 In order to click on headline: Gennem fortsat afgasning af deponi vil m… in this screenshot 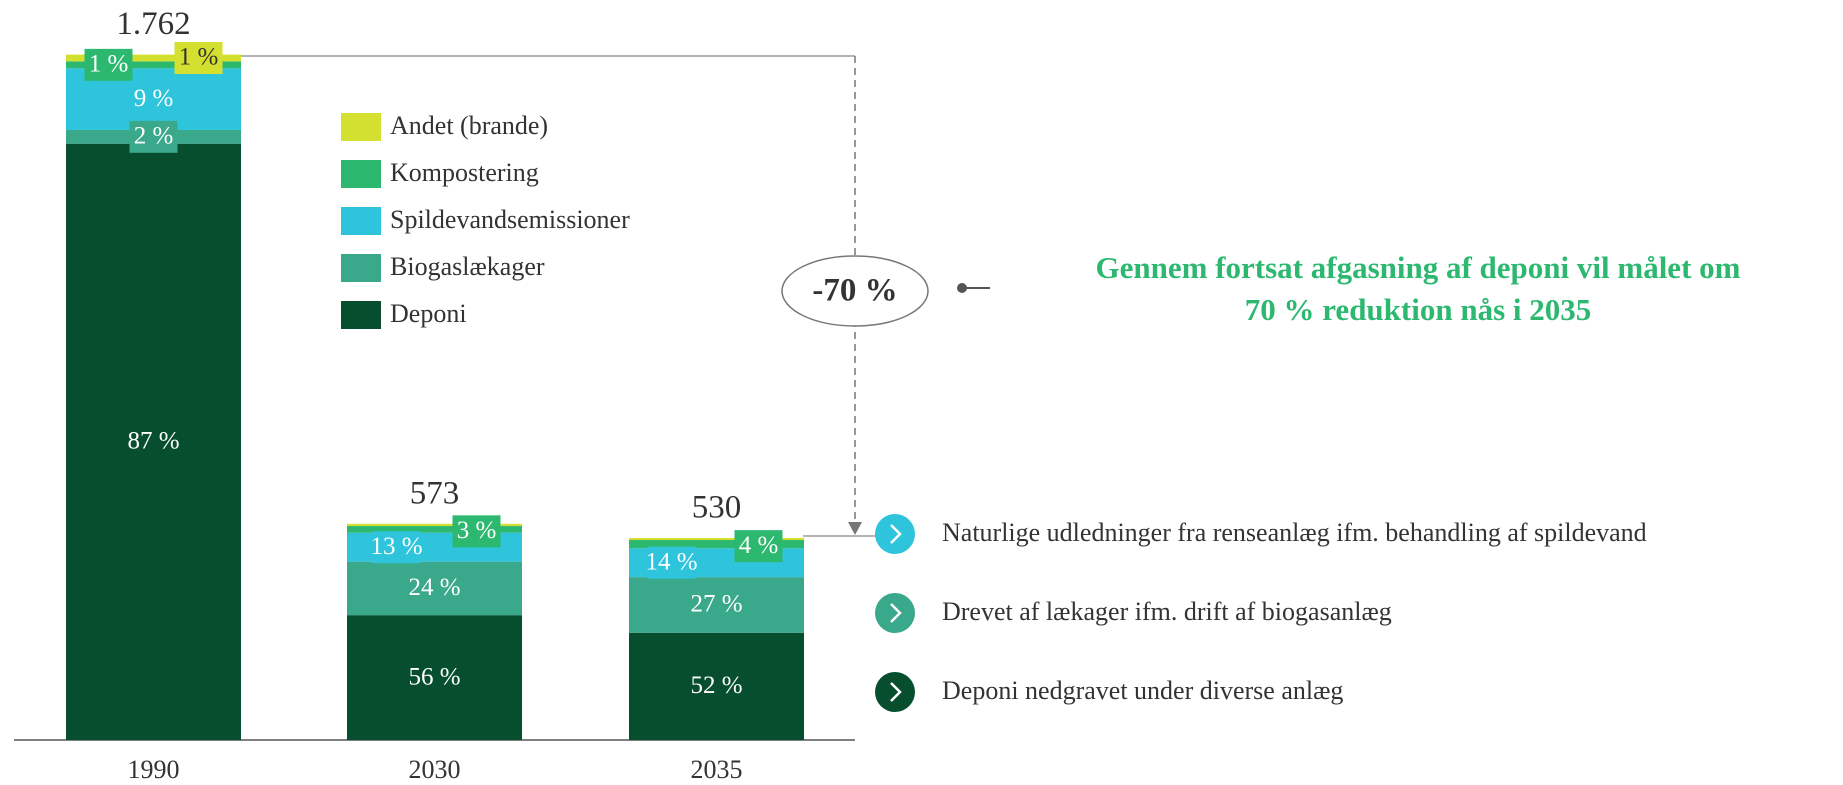, I will do `click(1418, 267)`.